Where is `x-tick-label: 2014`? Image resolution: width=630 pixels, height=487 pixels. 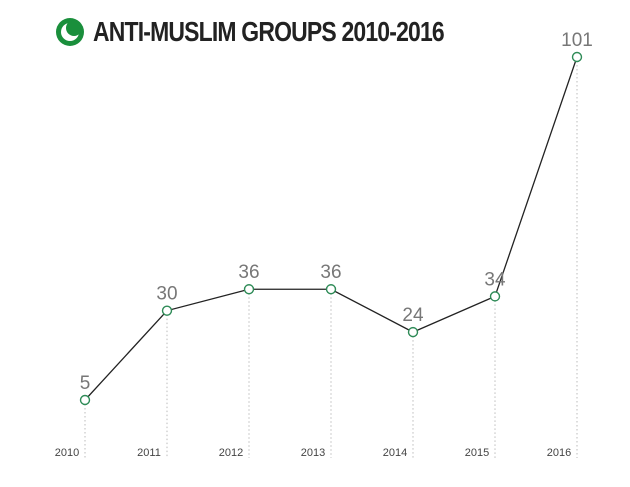 x-tick-label: 2014 is located at coordinates (395, 453).